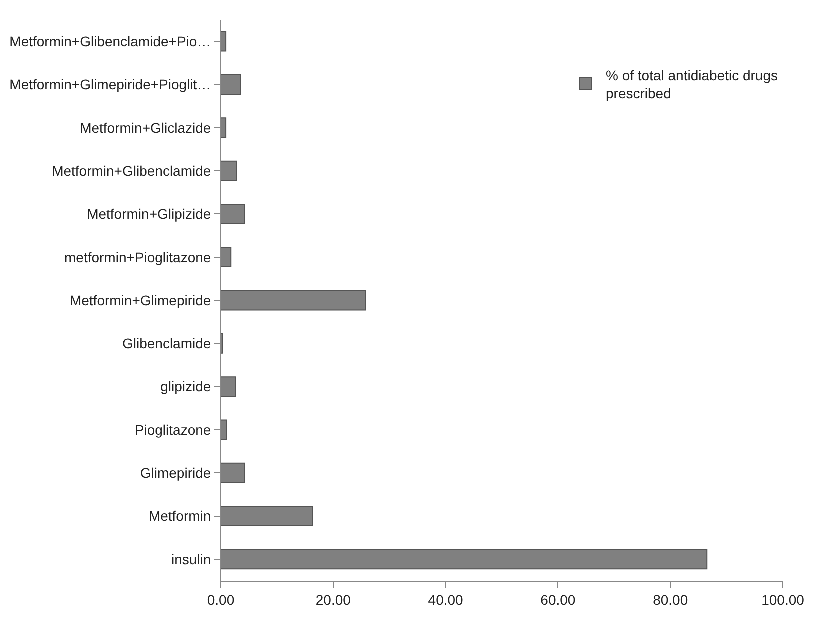 Image resolution: width=815 pixels, height=621 pixels. Describe the element at coordinates (132, 170) in the screenshot. I see `y-tick-label: Metformin+Glibenclamide` at that location.